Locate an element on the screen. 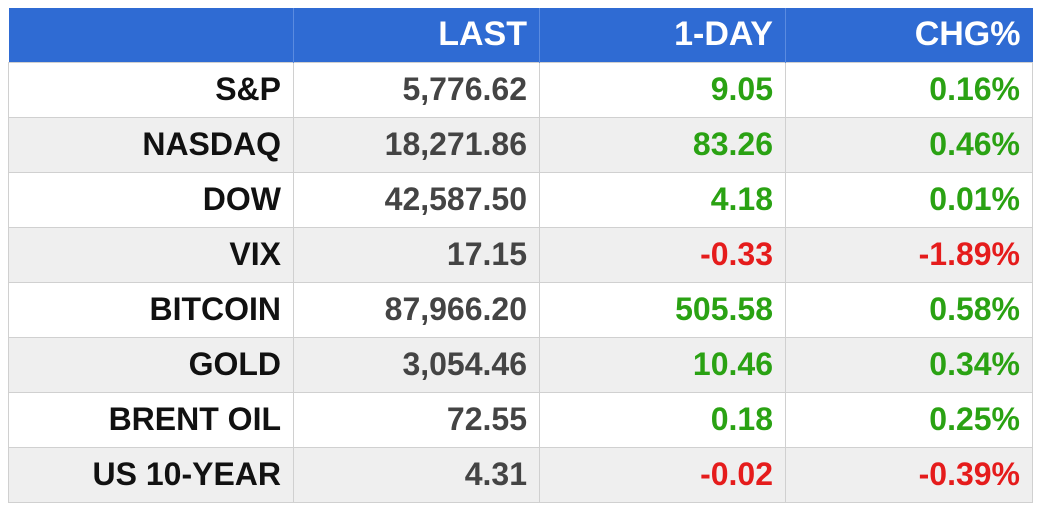 This screenshot has height=520, width=1042. table-row: BRENT OIL 72.55 0.18 0.25% is located at coordinates (520, 419).